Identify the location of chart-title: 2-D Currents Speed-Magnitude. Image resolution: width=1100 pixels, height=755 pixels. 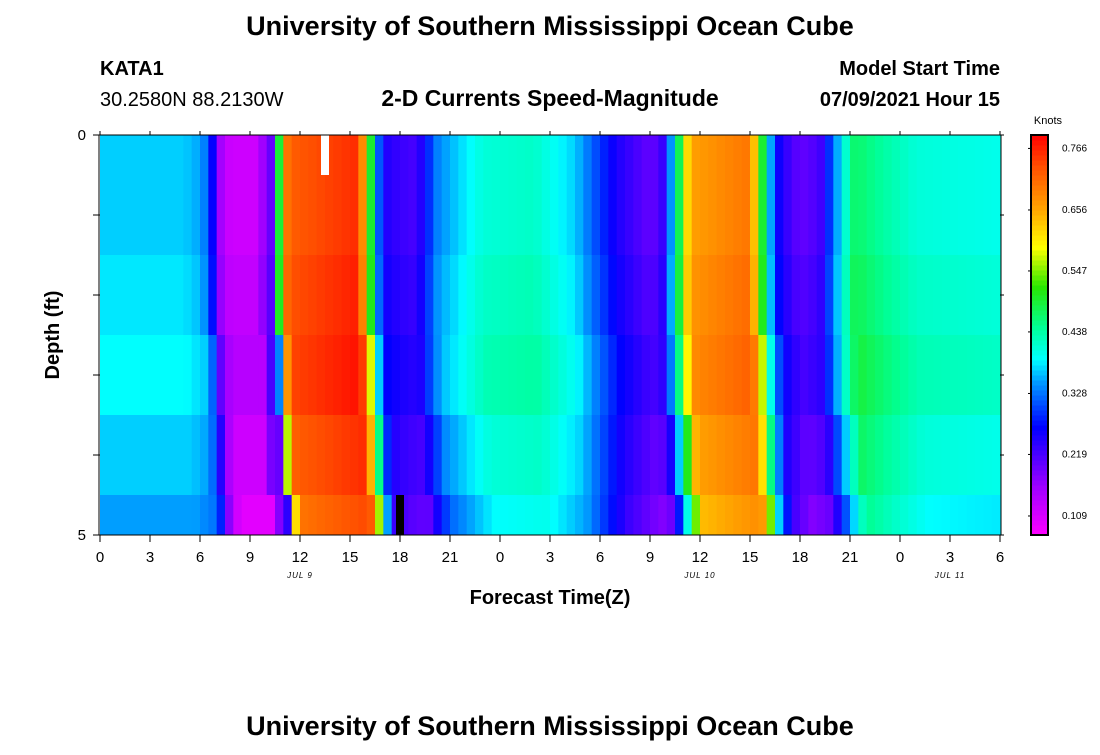
(549, 98).